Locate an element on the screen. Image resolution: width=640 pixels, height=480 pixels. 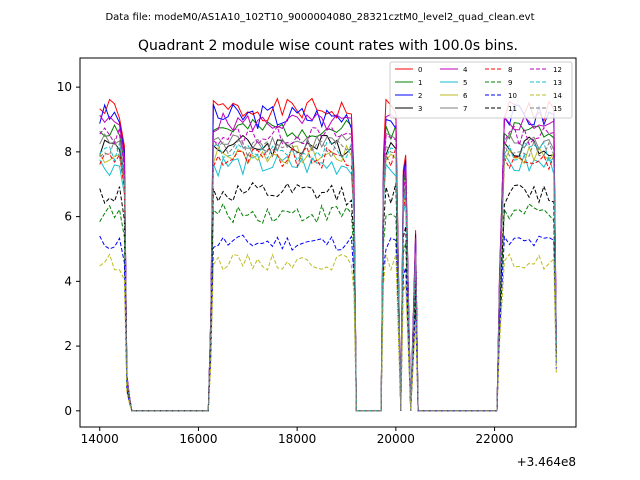
y-axis: 0 2 4 6 8 10 is located at coordinates (68, 249).